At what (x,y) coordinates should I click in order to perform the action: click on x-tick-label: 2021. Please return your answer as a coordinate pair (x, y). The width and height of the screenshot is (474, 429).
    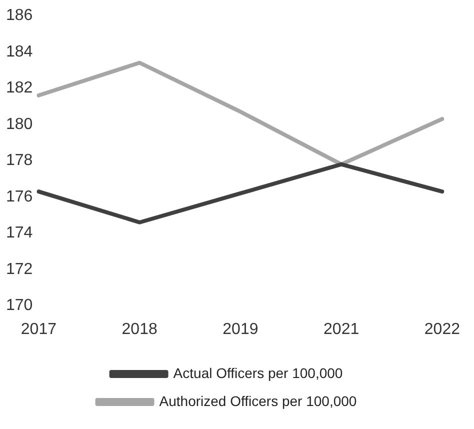
    Looking at the image, I should click on (342, 329).